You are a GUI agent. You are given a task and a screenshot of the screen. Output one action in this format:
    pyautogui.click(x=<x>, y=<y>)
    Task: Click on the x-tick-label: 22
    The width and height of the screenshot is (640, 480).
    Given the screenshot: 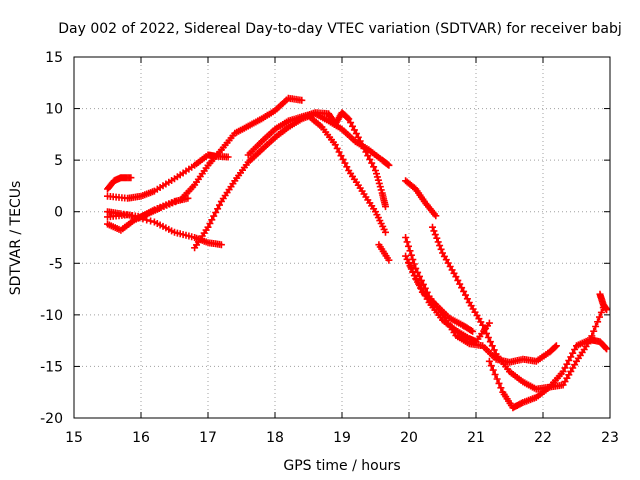 What is the action you would take?
    pyautogui.click(x=543, y=438)
    